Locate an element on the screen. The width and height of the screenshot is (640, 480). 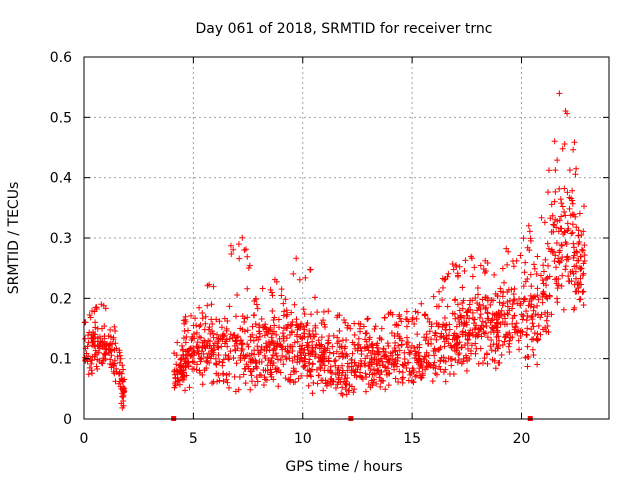
x-tick-label: 10 is located at coordinates (303, 439).